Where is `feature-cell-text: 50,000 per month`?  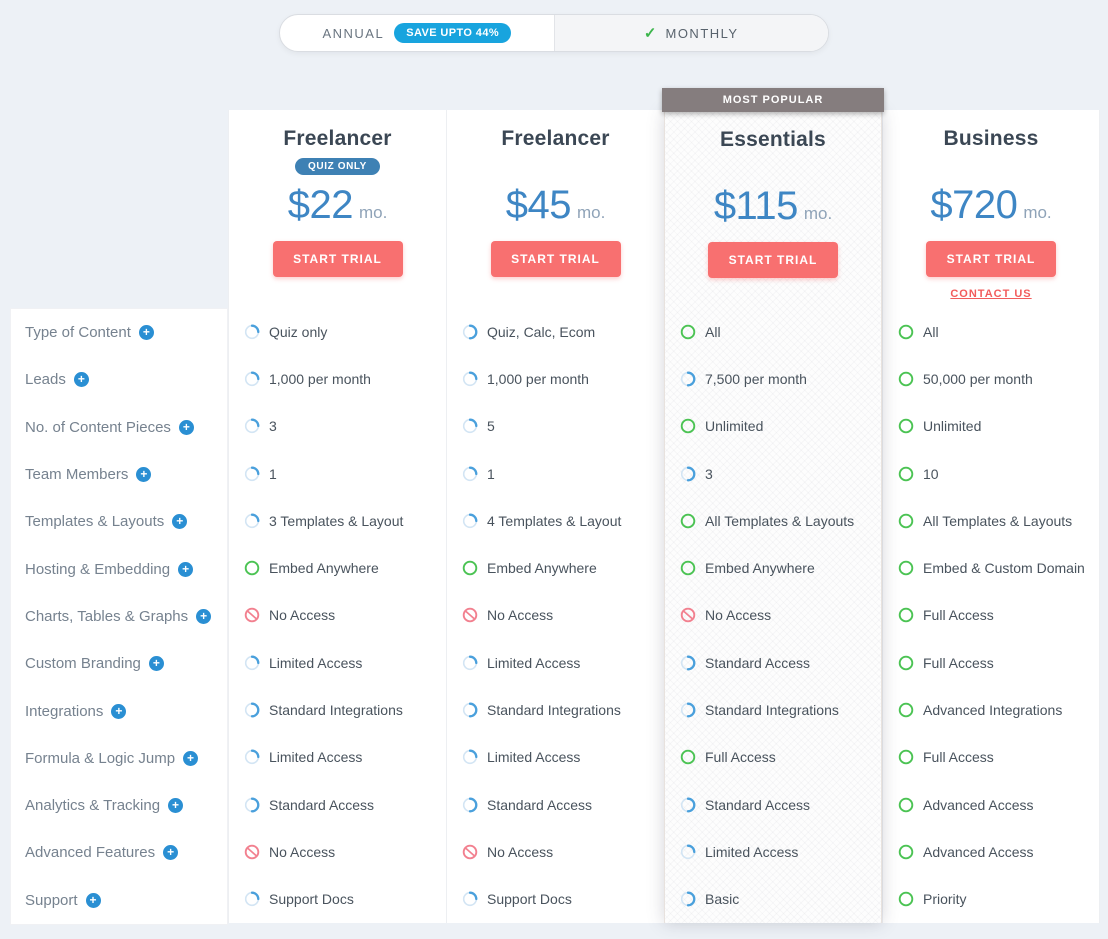 feature-cell-text: 50,000 per month is located at coordinates (978, 378).